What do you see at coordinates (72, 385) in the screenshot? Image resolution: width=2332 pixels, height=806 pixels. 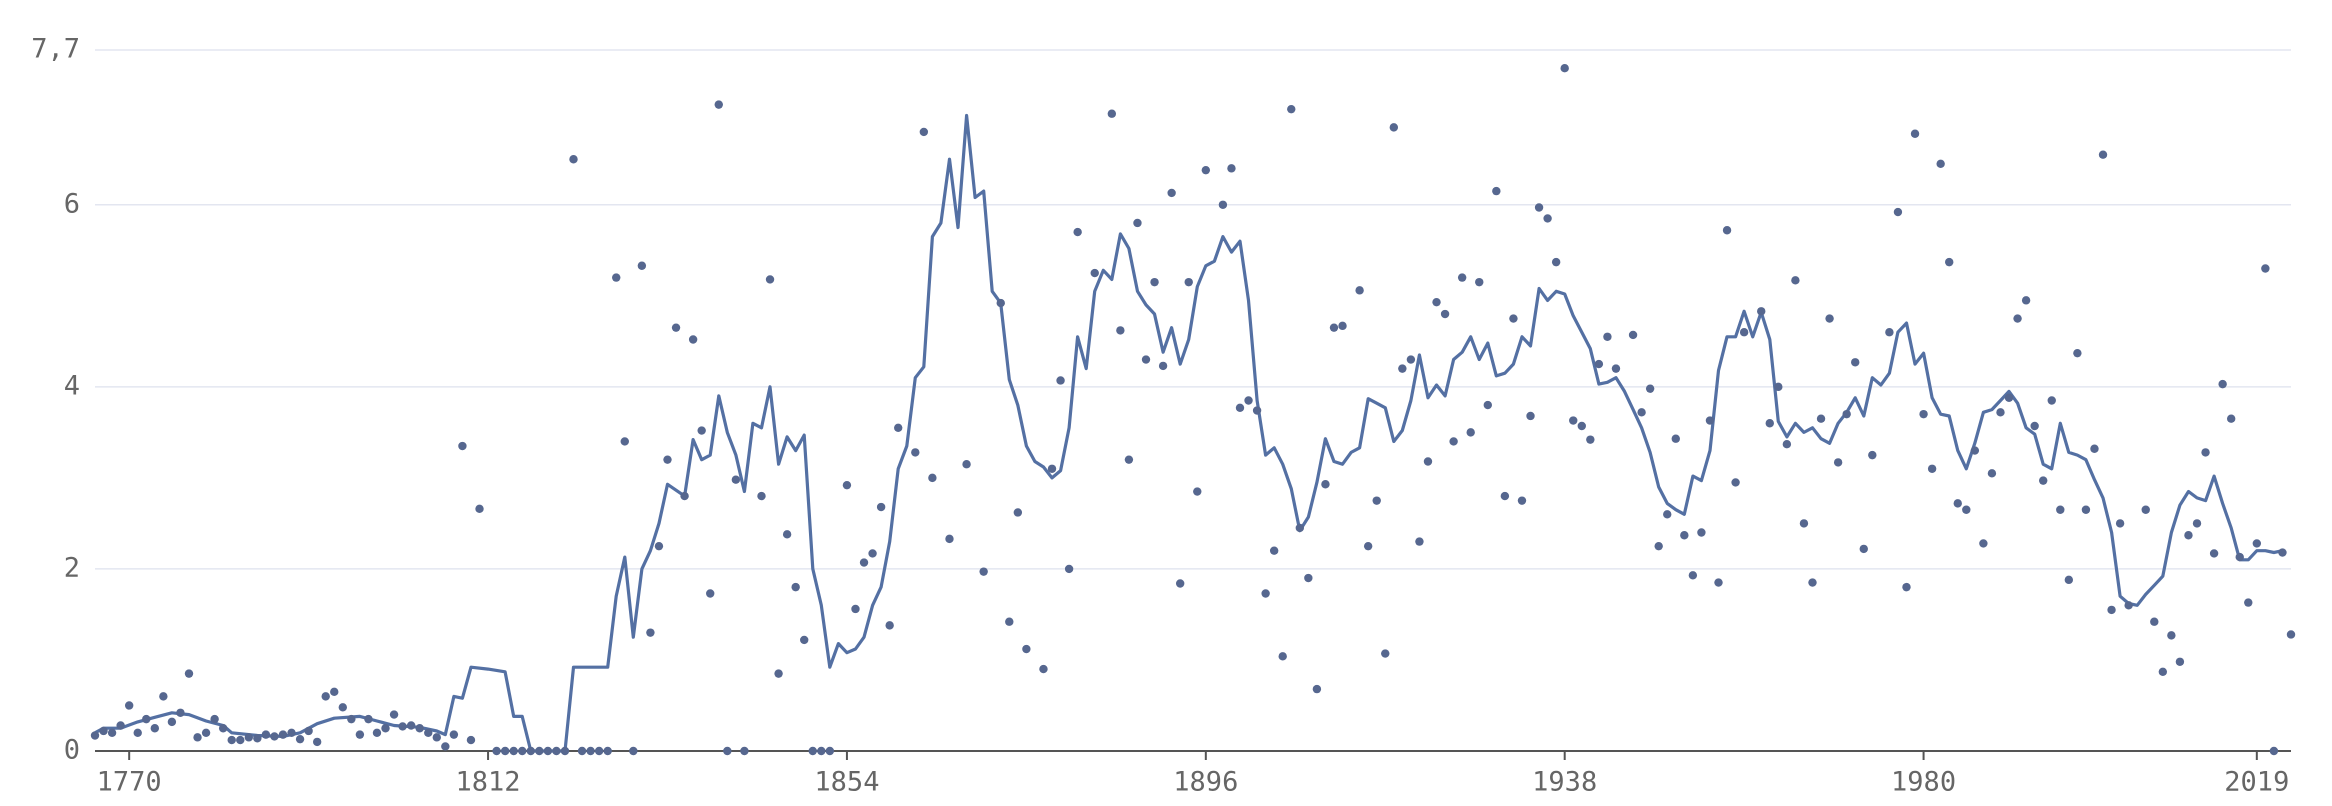 I see `y-tick-label: 4` at bounding box center [72, 385].